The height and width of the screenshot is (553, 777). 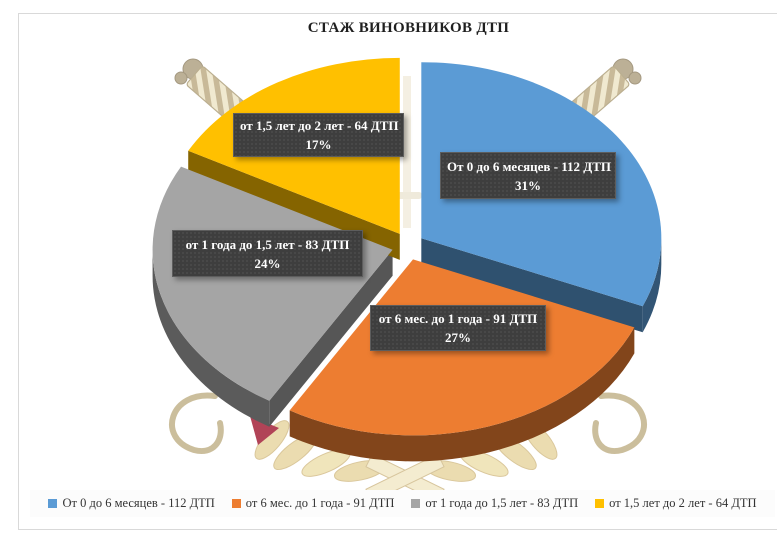 What do you see at coordinates (196, 423) in the screenshot?
I see `watermark-guard-loop-left-icon` at bounding box center [196, 423].